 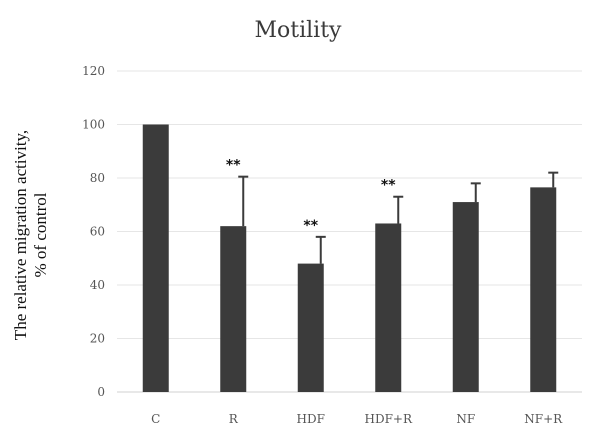 I want to click on bar-NF, so click(x=465, y=297).